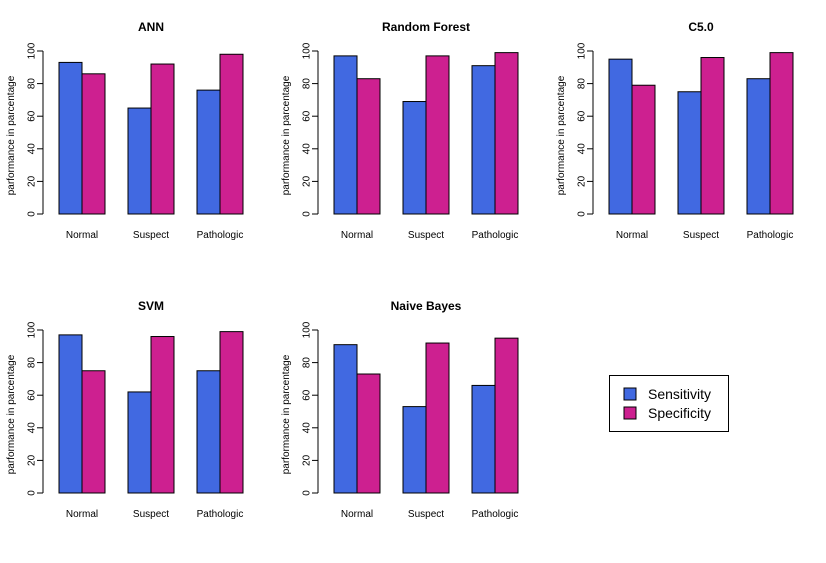 Image resolution: width=826 pixels, height=563 pixels. I want to click on panel-title: SVM, so click(151, 306).